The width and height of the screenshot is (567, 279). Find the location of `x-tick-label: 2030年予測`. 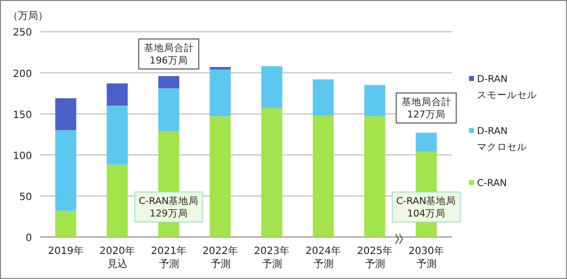

x-tick-label: 2030年予測 is located at coordinates (426, 257).